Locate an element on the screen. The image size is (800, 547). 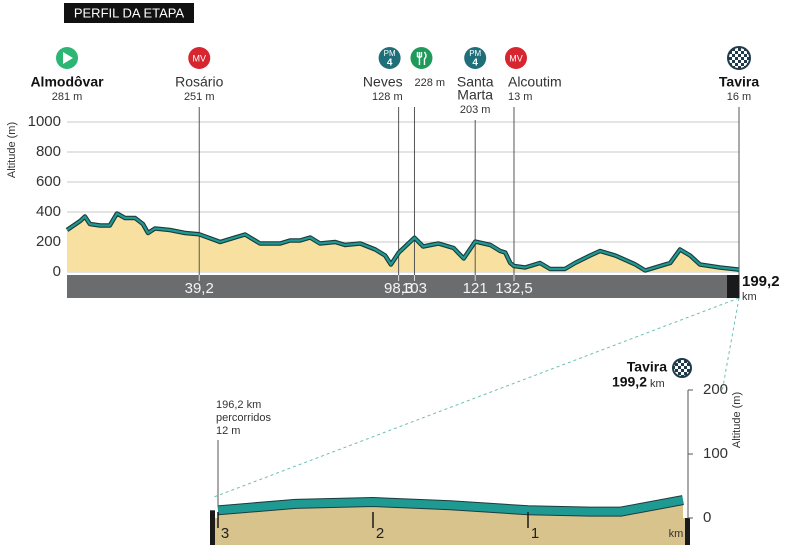
finish-name: Tavira is located at coordinates (647, 367).